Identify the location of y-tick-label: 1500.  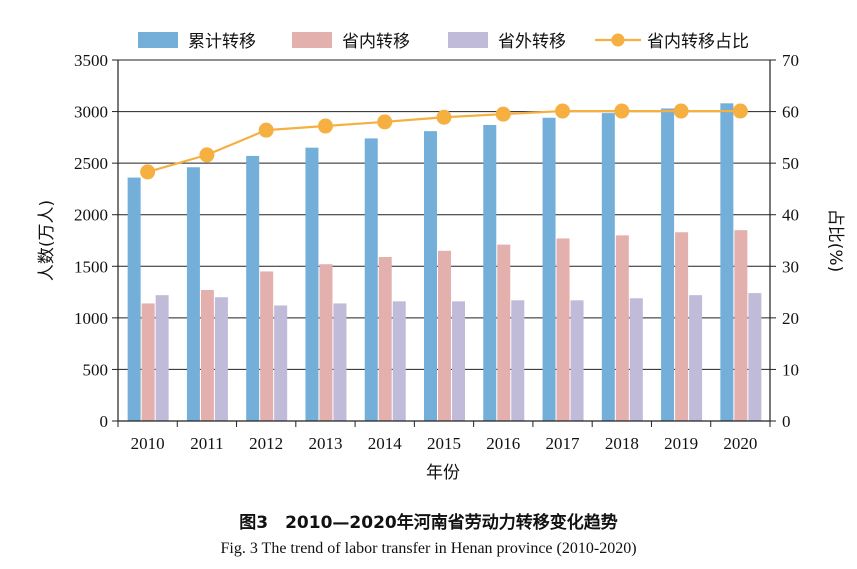
(91, 266).